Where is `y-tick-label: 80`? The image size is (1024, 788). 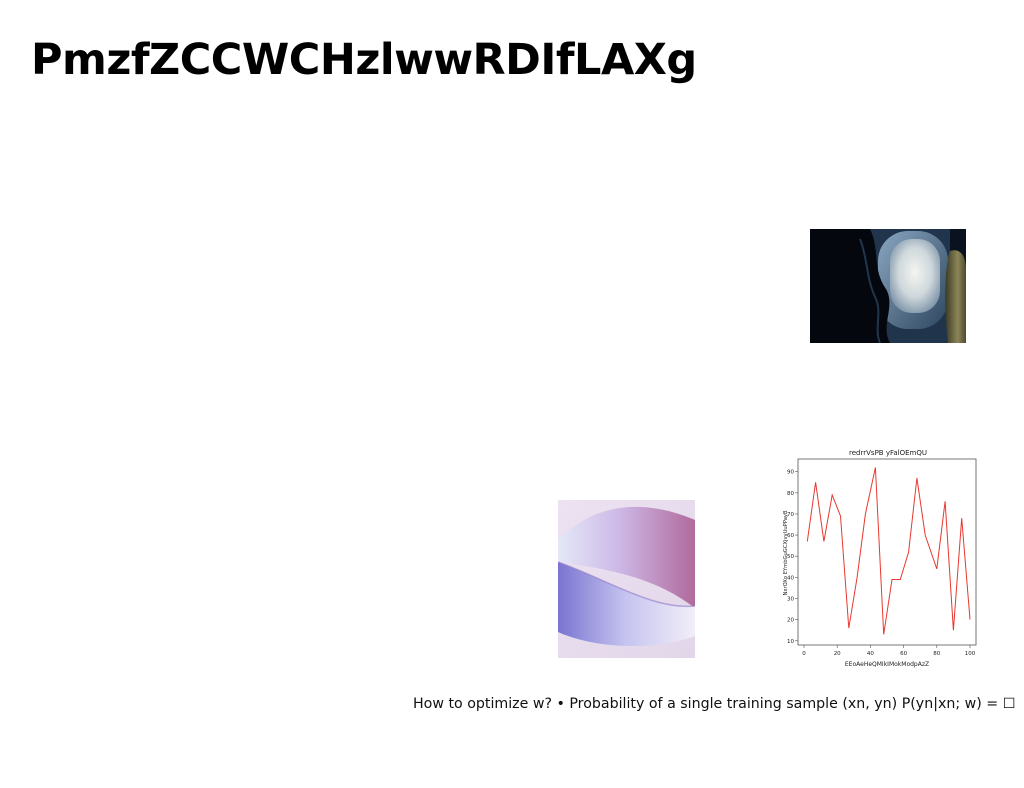 y-tick-label: 80 is located at coordinates (790, 494).